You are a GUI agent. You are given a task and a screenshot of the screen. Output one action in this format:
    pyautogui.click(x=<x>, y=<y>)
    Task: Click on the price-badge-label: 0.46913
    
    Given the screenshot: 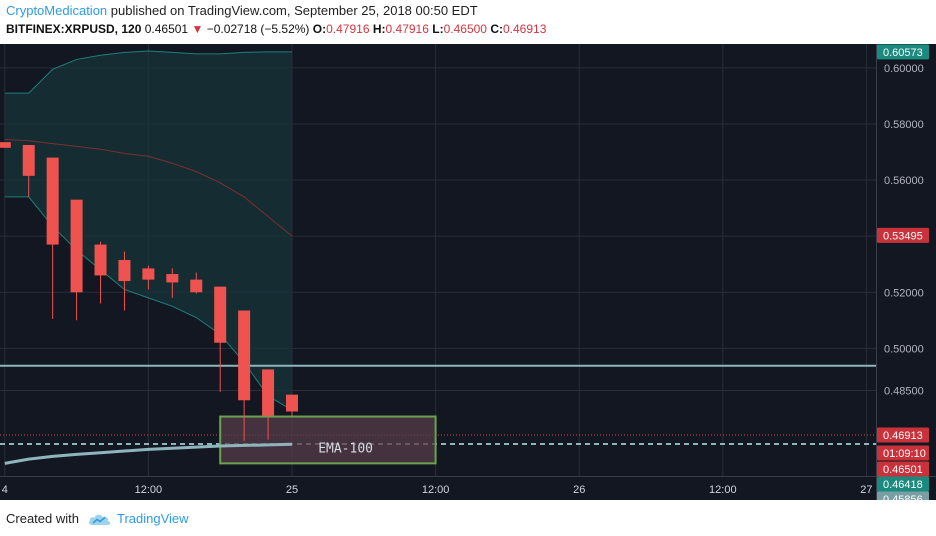 What is the action you would take?
    pyautogui.click(x=903, y=436)
    